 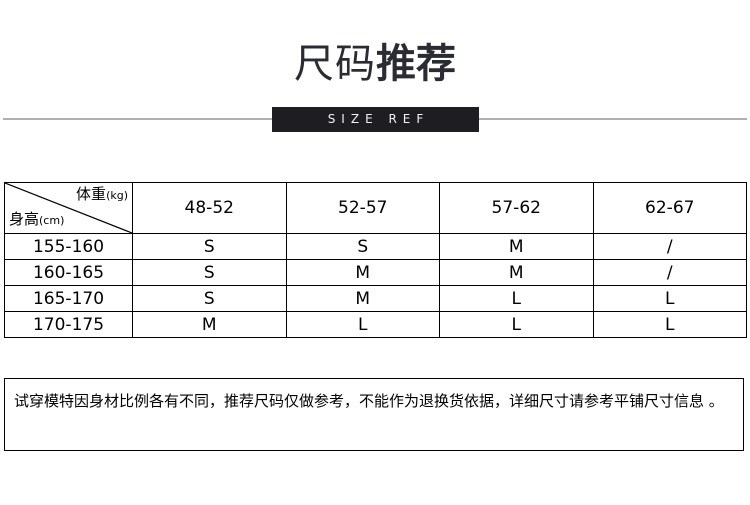 I want to click on corner-height-unit: (cm), so click(x=52, y=220).